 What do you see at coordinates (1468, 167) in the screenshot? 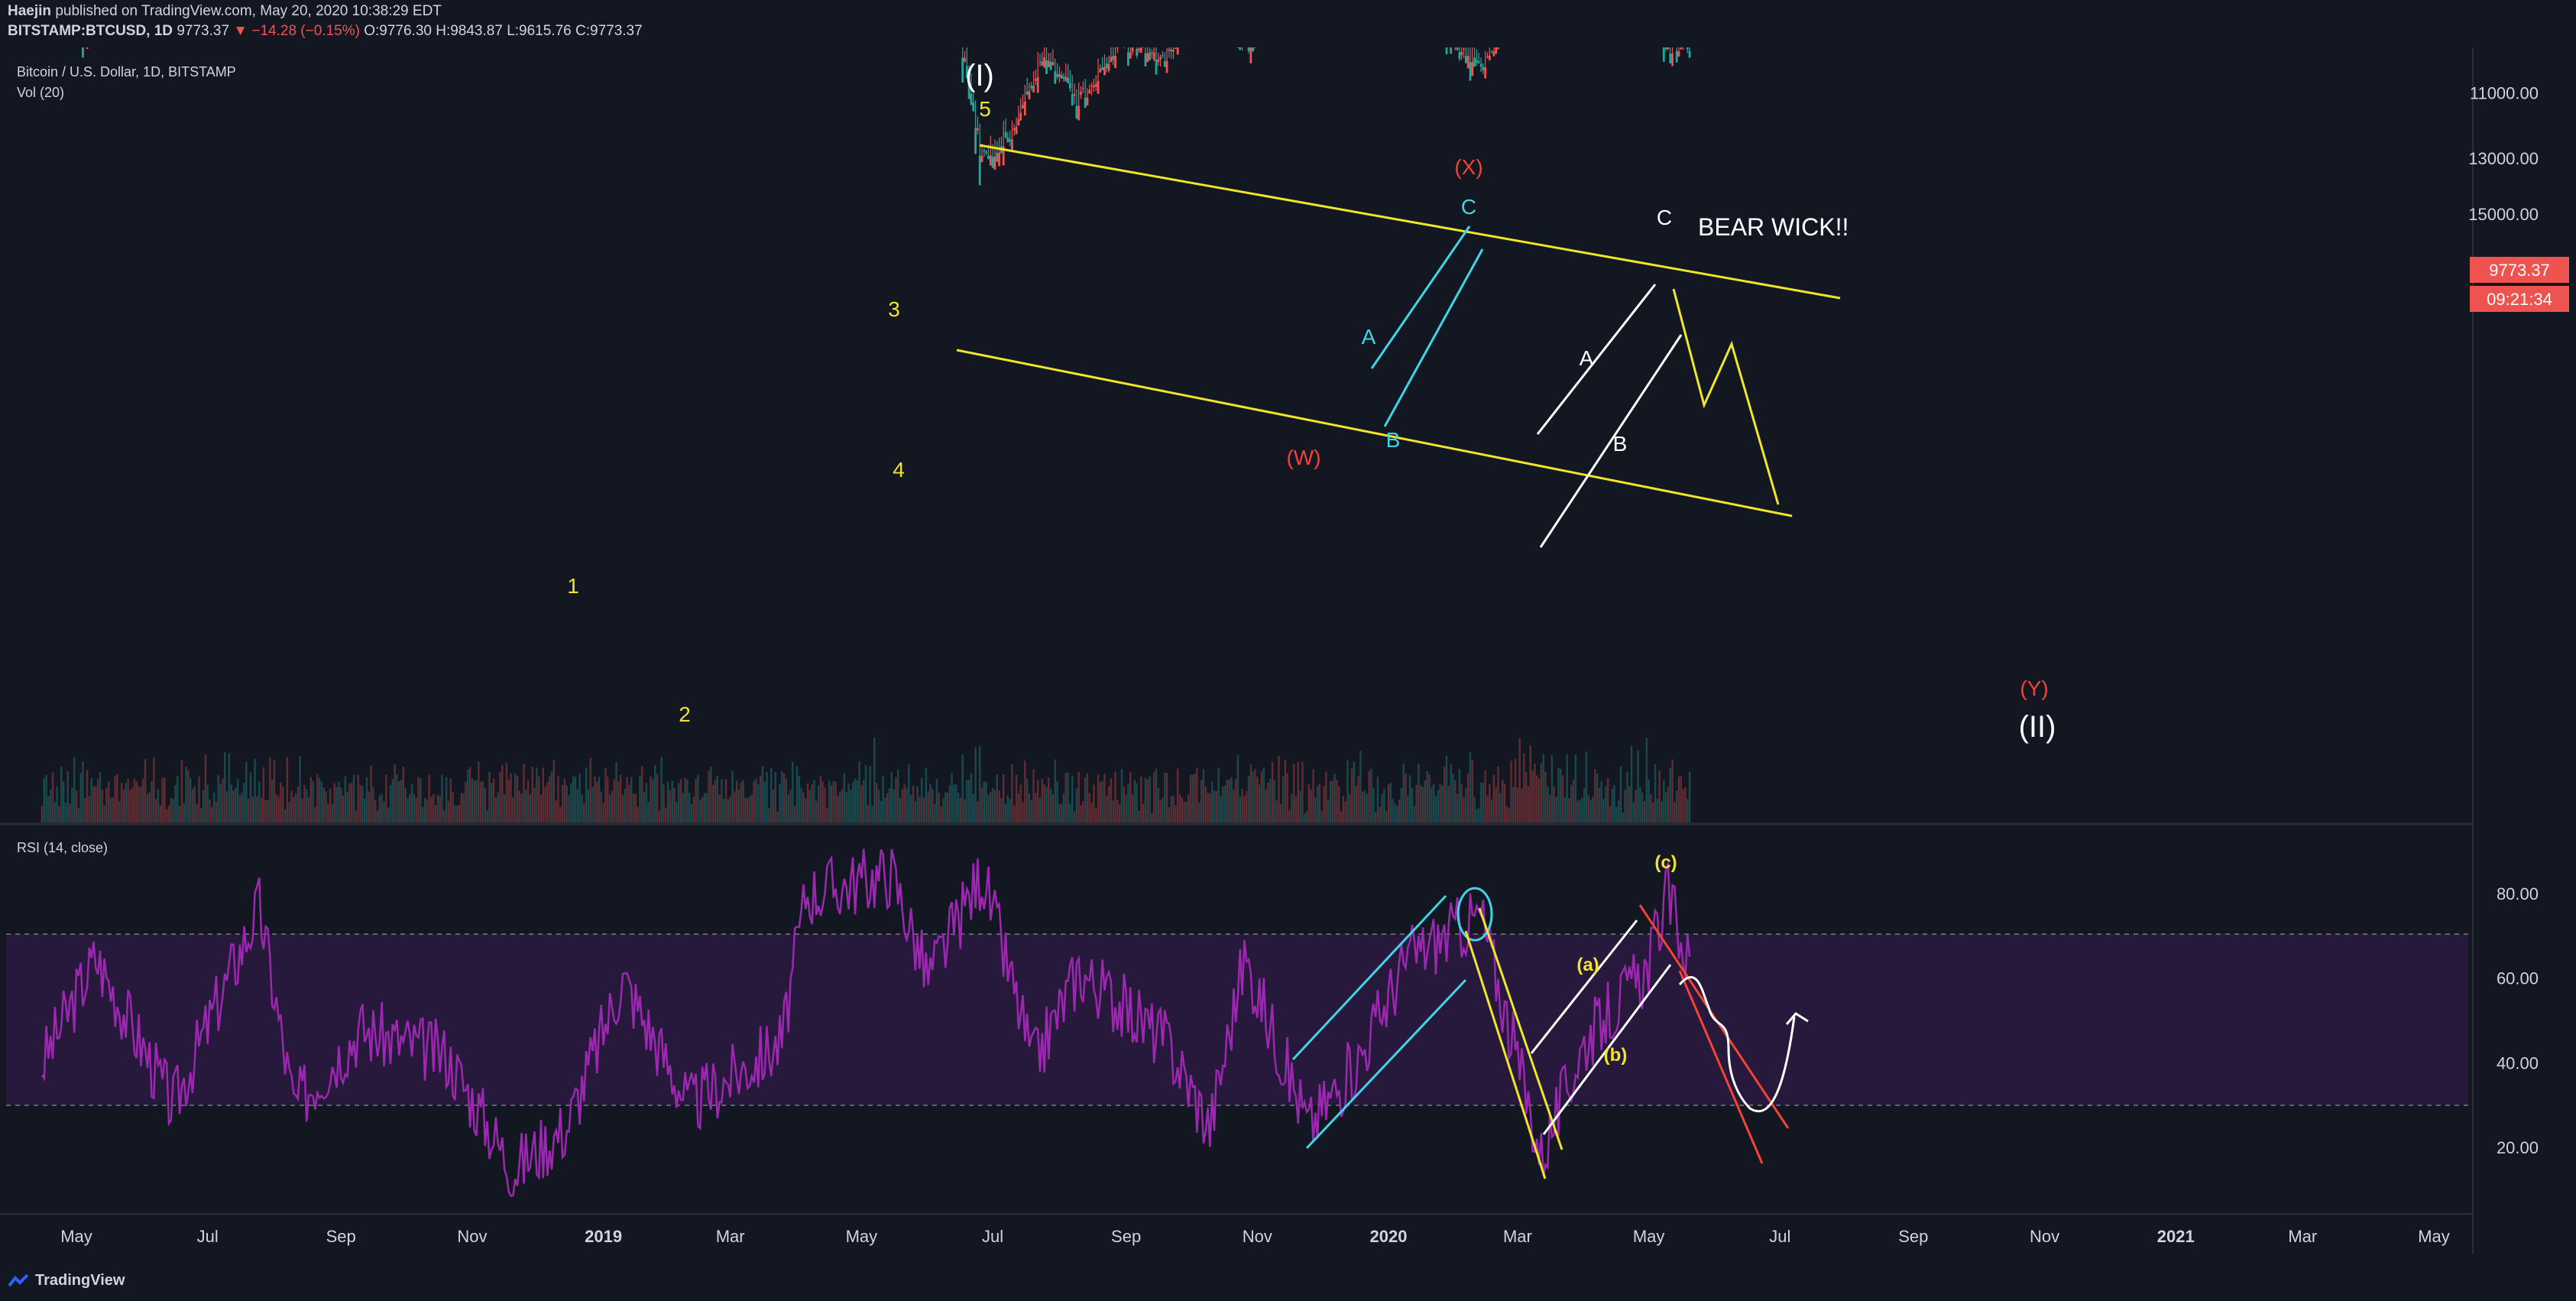
I see `label-wave-X: (X)` at bounding box center [1468, 167].